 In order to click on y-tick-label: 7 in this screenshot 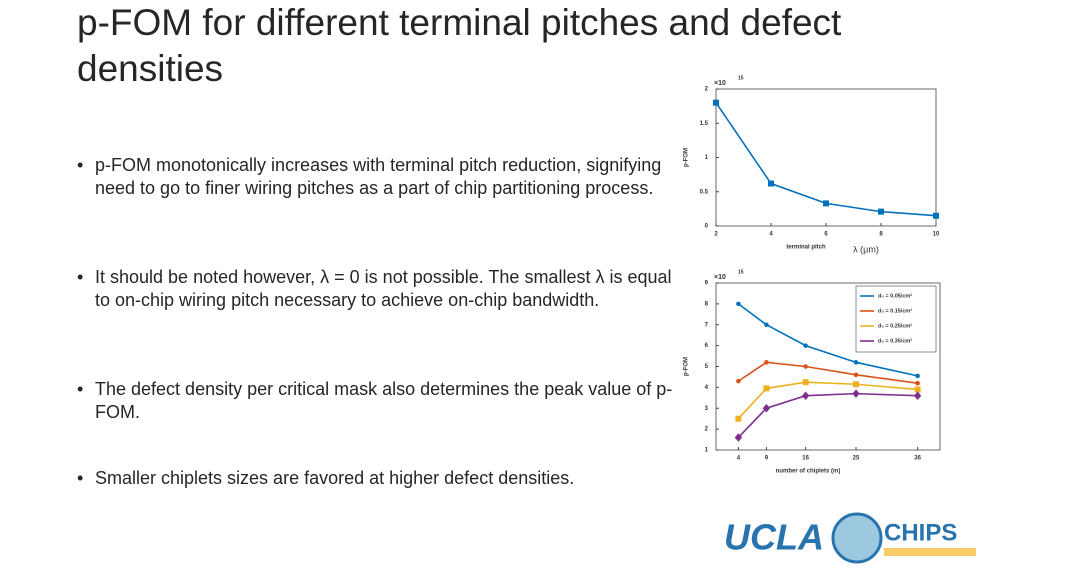, I will do `click(707, 325)`.